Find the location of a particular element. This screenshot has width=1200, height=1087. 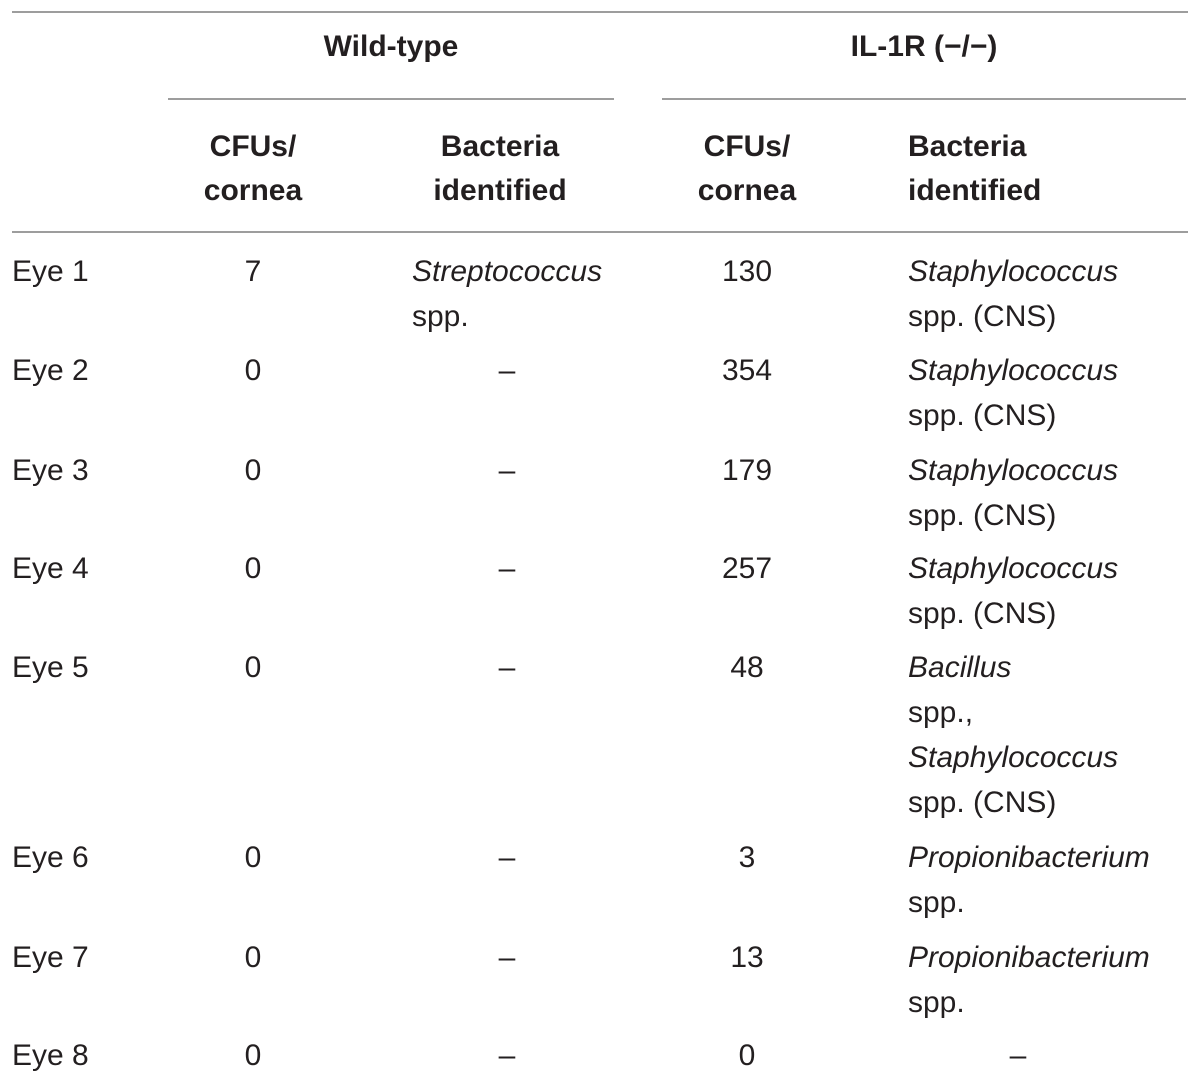

ko-cfu-cell: 257 is located at coordinates (747, 568).